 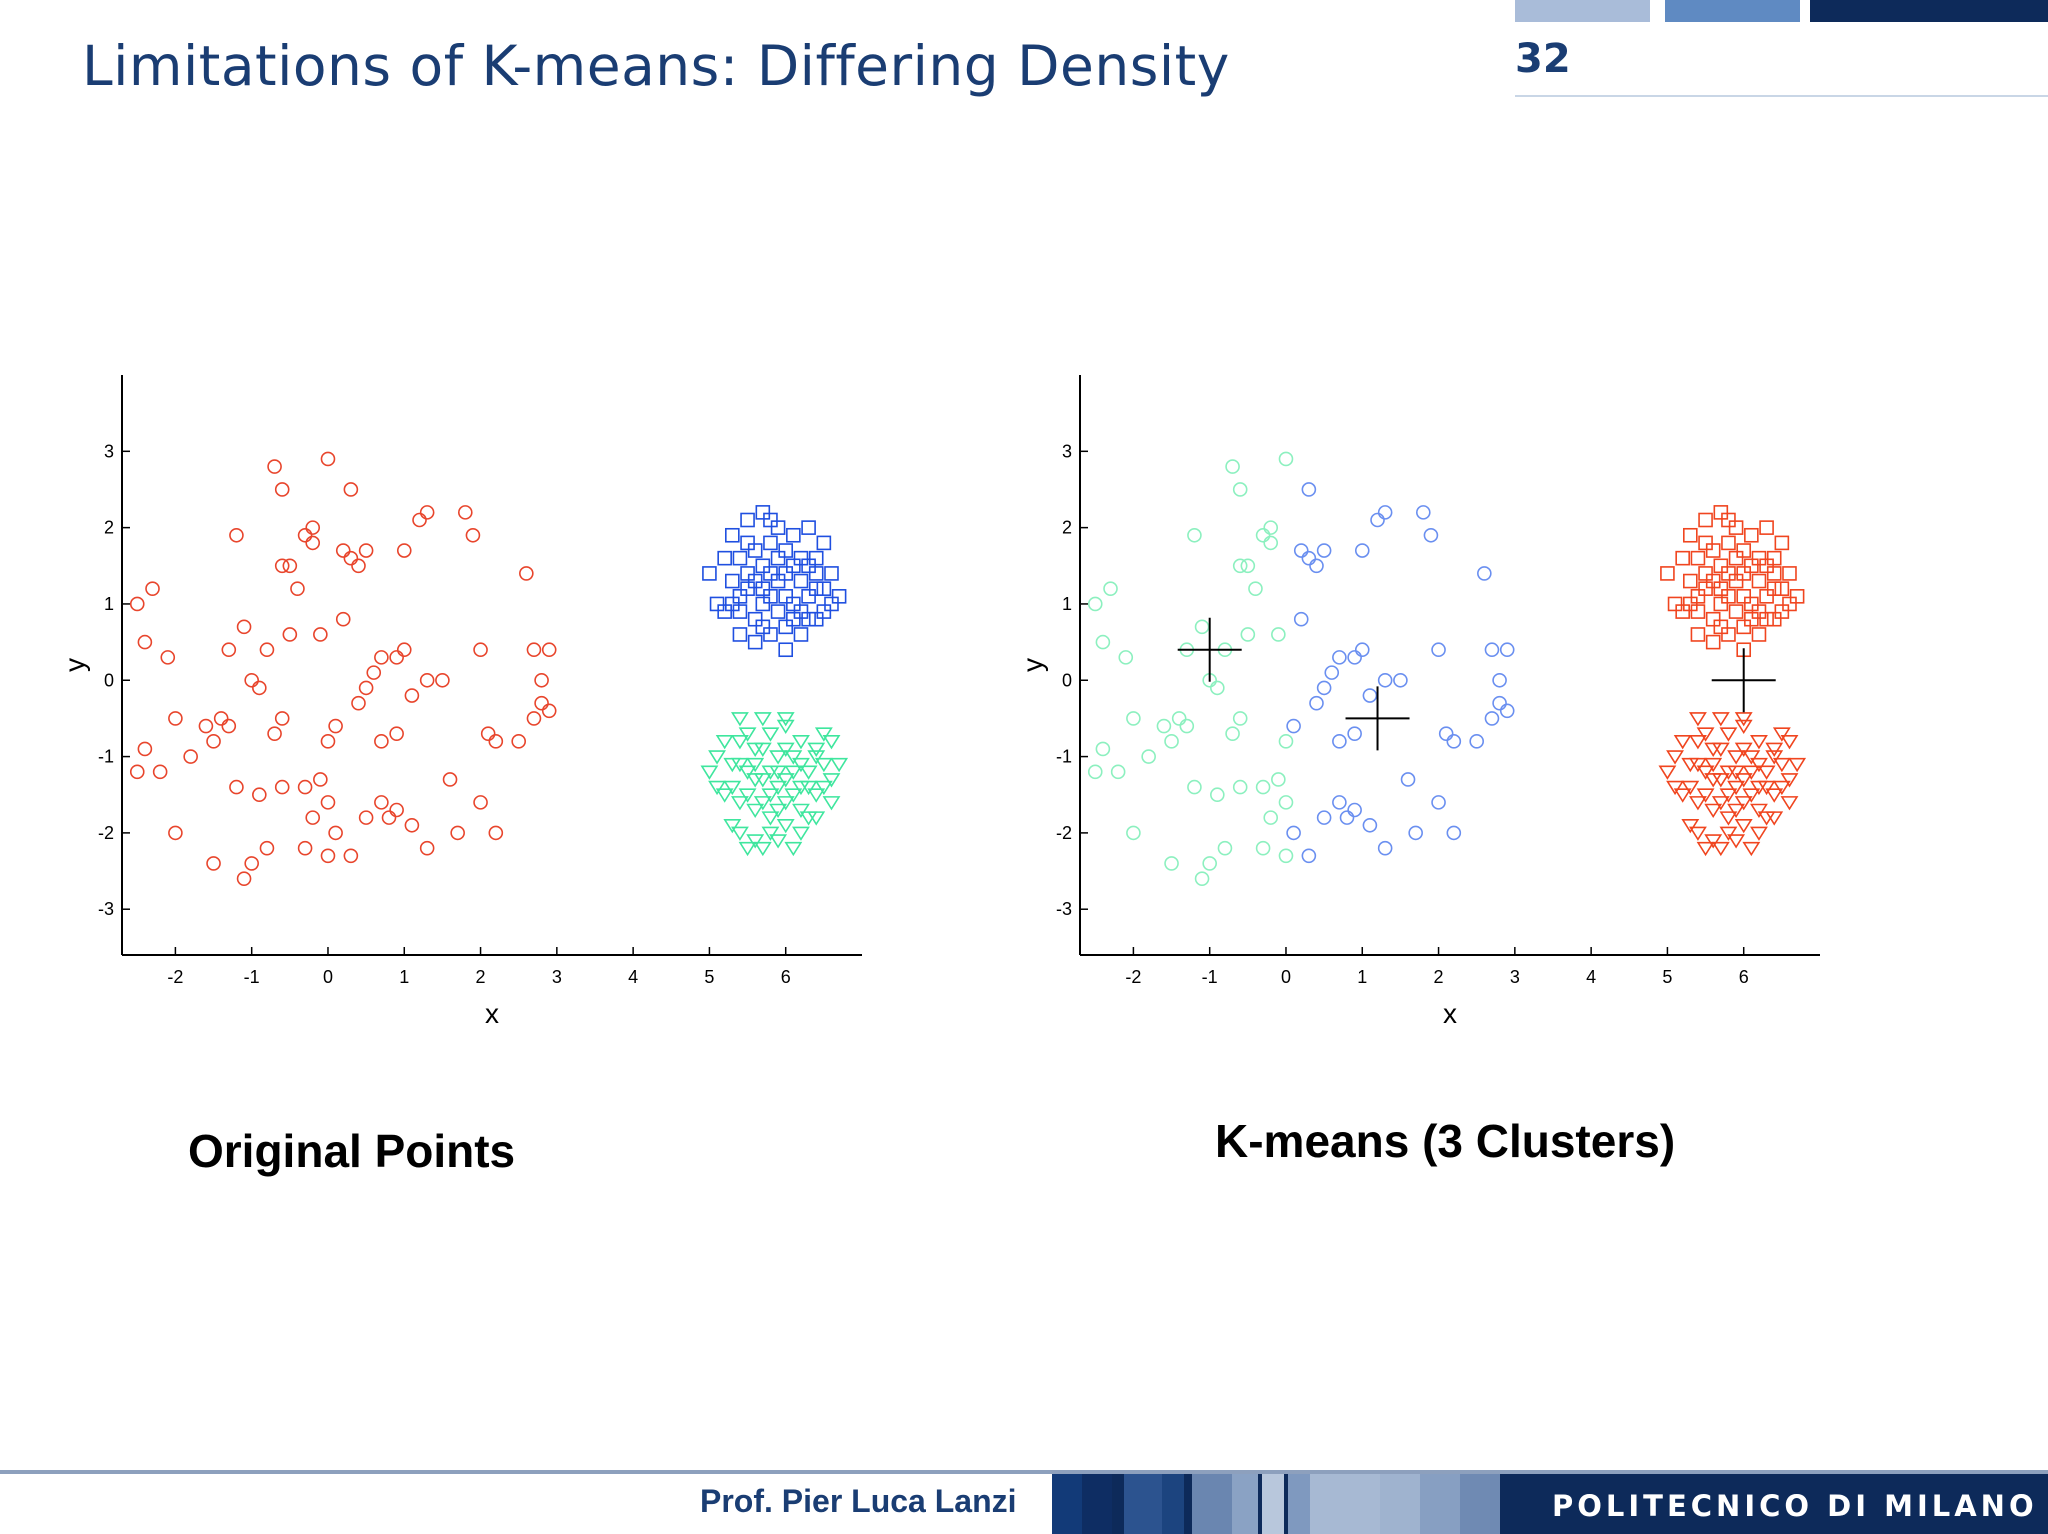 What do you see at coordinates (1543, 59) in the screenshot?
I see `slide-number: 32` at bounding box center [1543, 59].